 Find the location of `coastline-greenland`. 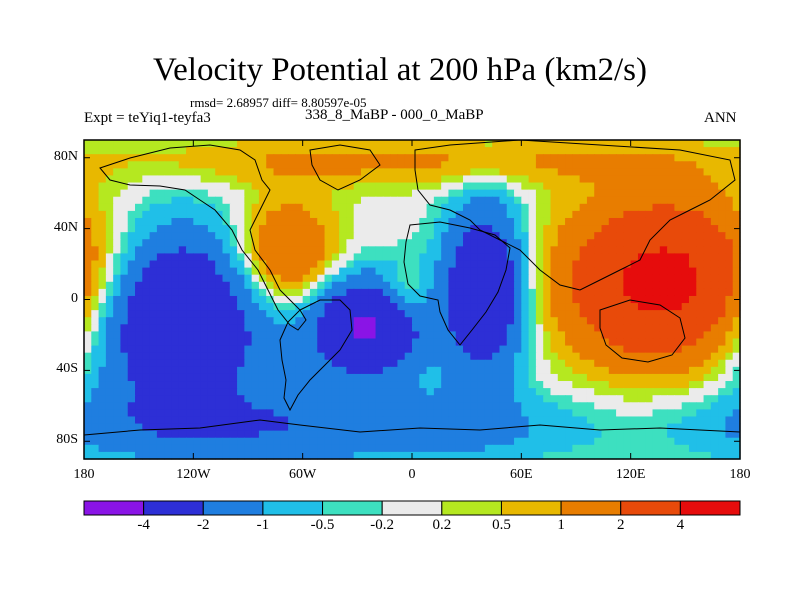

coastline-greenland is located at coordinates (345, 167).